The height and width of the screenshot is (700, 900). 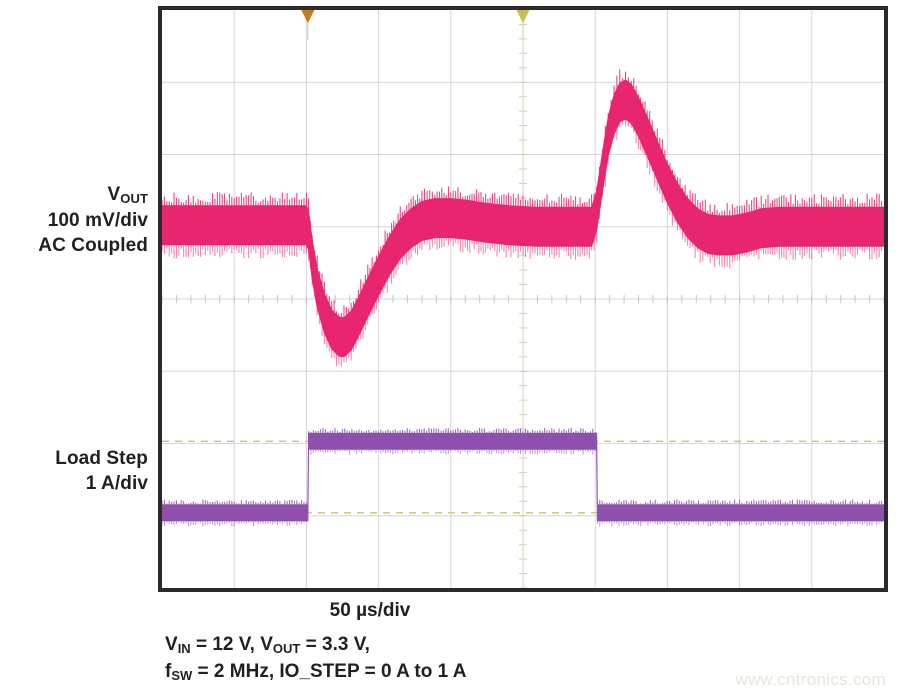 I want to click on load-step-channel-label: Load Step 1 A/div, so click(x=74, y=471).